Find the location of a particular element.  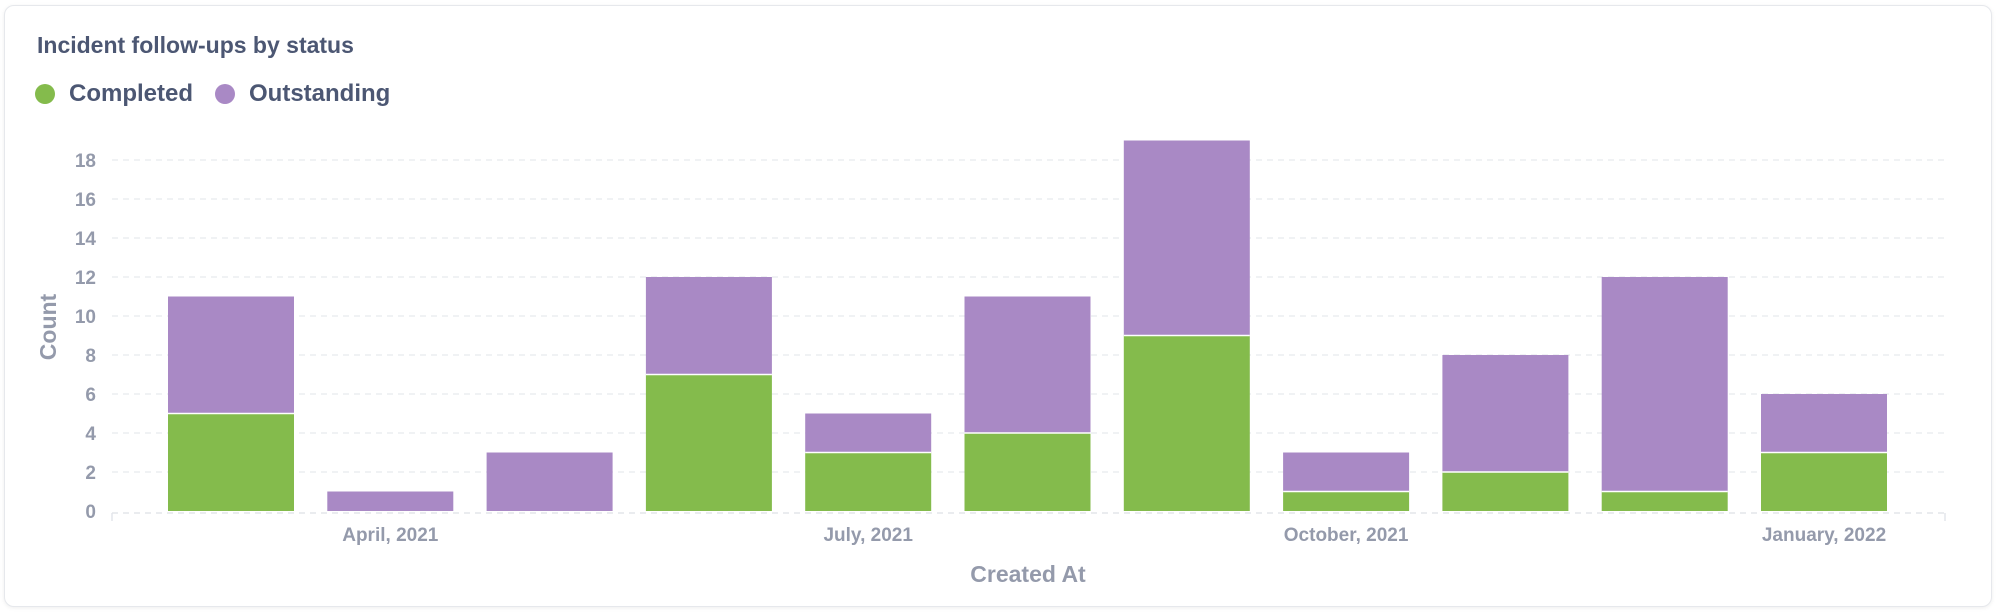

x-tick-label: July, 2021 is located at coordinates (868, 535).